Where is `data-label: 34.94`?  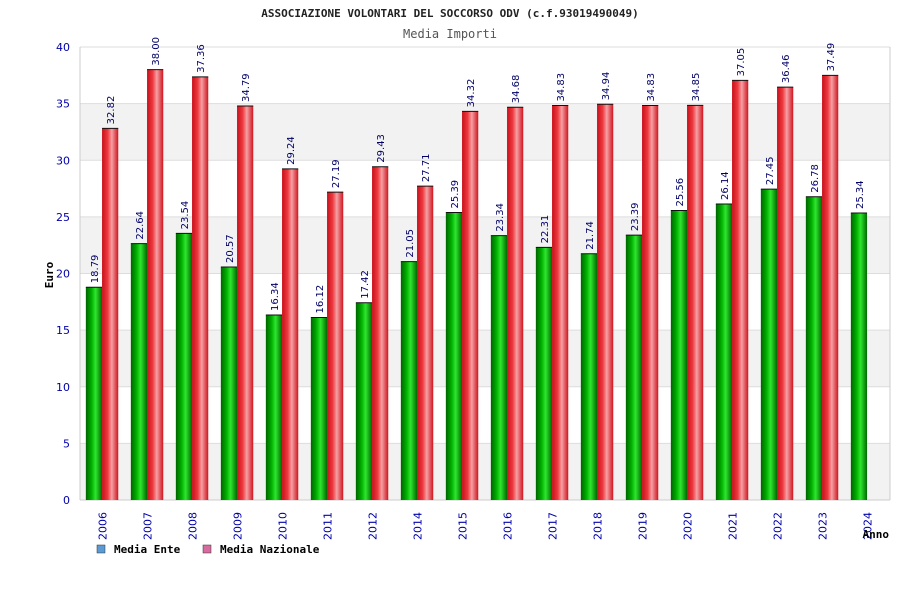
data-label: 34.94 is located at coordinates (606, 86).